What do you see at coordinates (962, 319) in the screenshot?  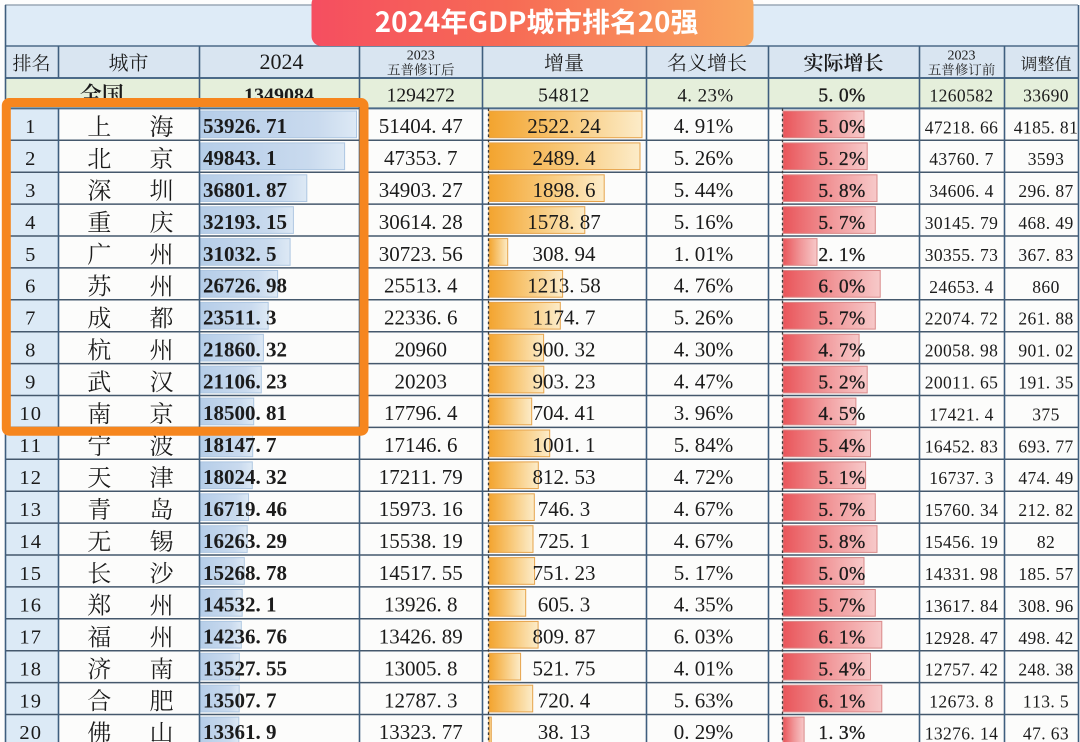 I see `svg-text: 22074. 72` at bounding box center [962, 319].